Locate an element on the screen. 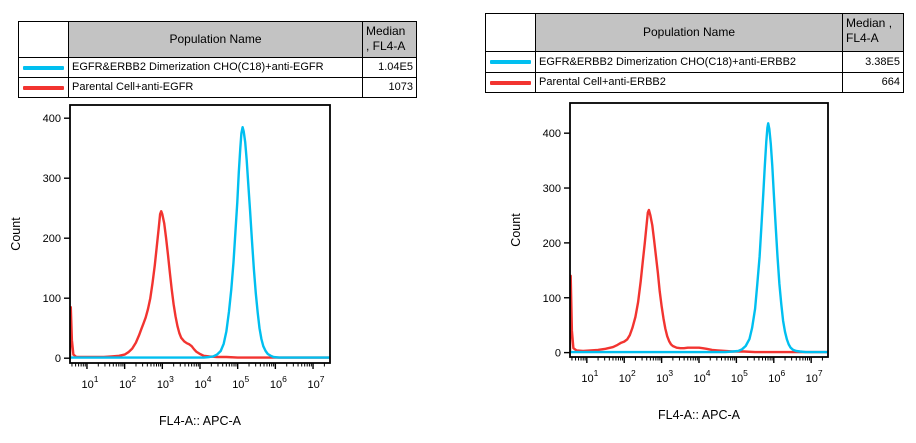 The image size is (916, 443). median-header-line2: , FL4-A is located at coordinates (386, 46).